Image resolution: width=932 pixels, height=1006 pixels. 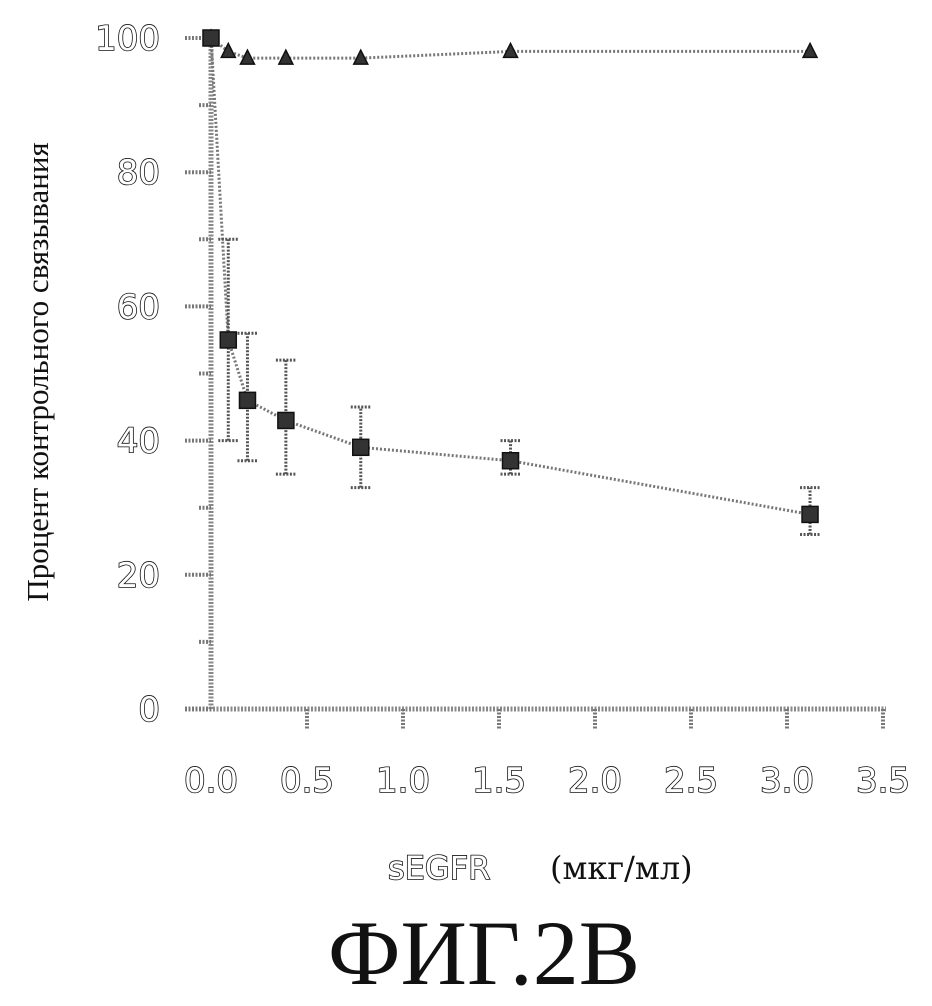 I want to click on x-tick-label: 2.0, so click(x=595, y=781).